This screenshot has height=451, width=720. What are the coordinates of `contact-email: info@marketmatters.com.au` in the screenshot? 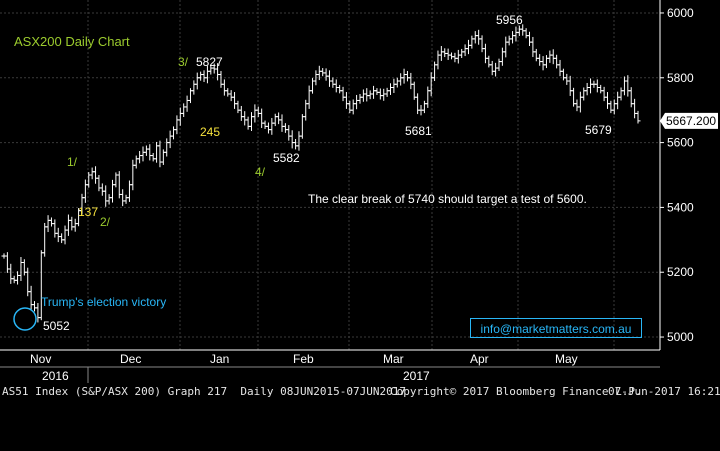 It's located at (556, 329).